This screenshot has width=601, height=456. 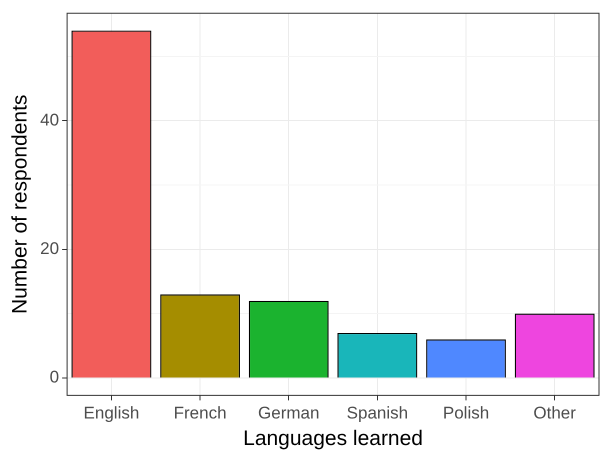 I want to click on x-tick-label: Spanish, so click(x=377, y=412).